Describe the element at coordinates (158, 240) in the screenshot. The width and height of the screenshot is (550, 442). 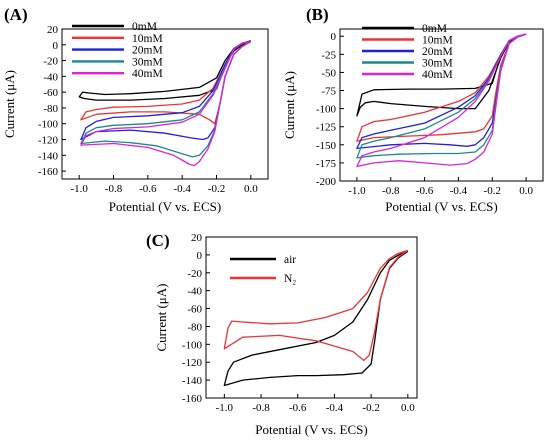
I see `panel-c-label: (C)` at that location.